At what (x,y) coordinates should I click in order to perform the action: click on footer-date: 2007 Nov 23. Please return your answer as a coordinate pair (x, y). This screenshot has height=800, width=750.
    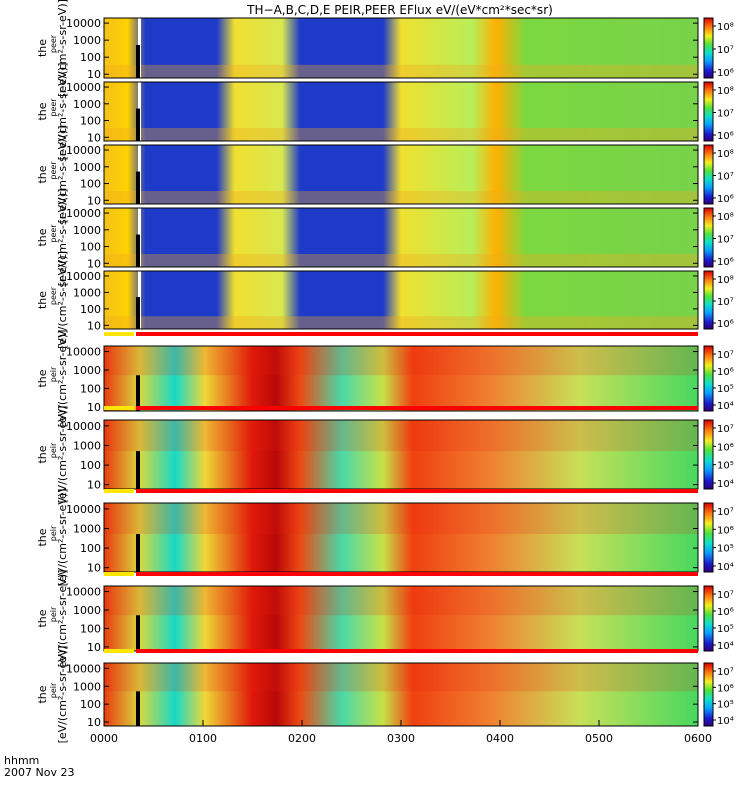
    Looking at the image, I should click on (39, 772).